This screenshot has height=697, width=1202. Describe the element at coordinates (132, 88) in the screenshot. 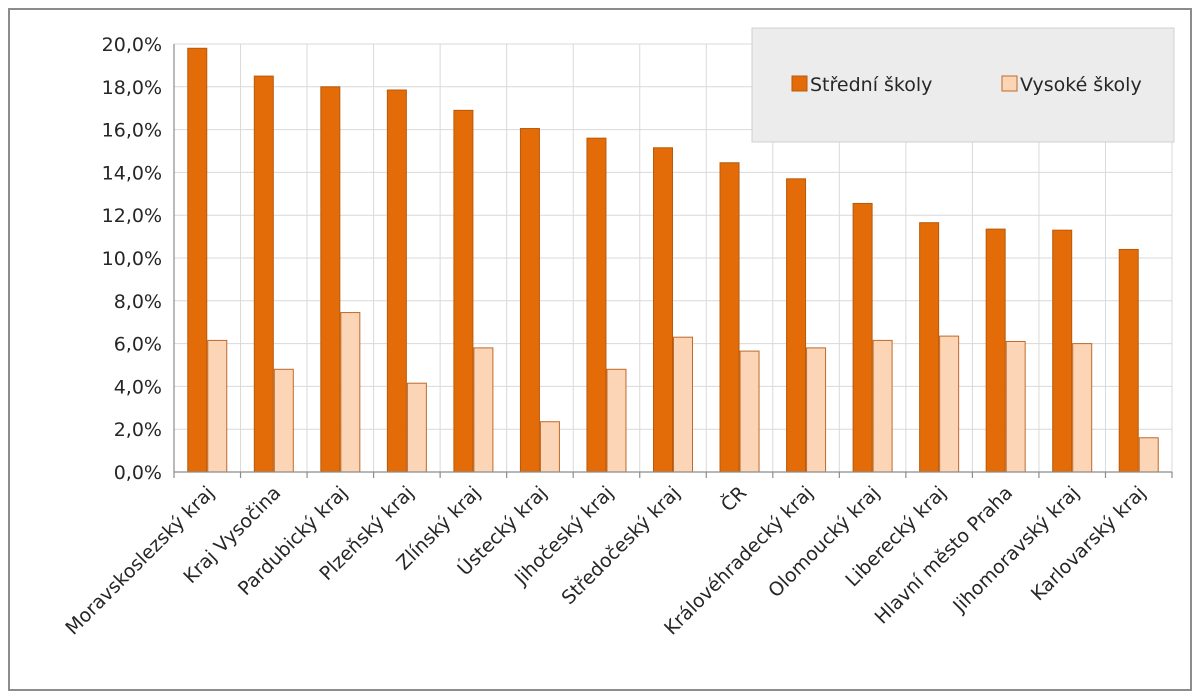

I see `y-tick-label: 18,0%` at that location.